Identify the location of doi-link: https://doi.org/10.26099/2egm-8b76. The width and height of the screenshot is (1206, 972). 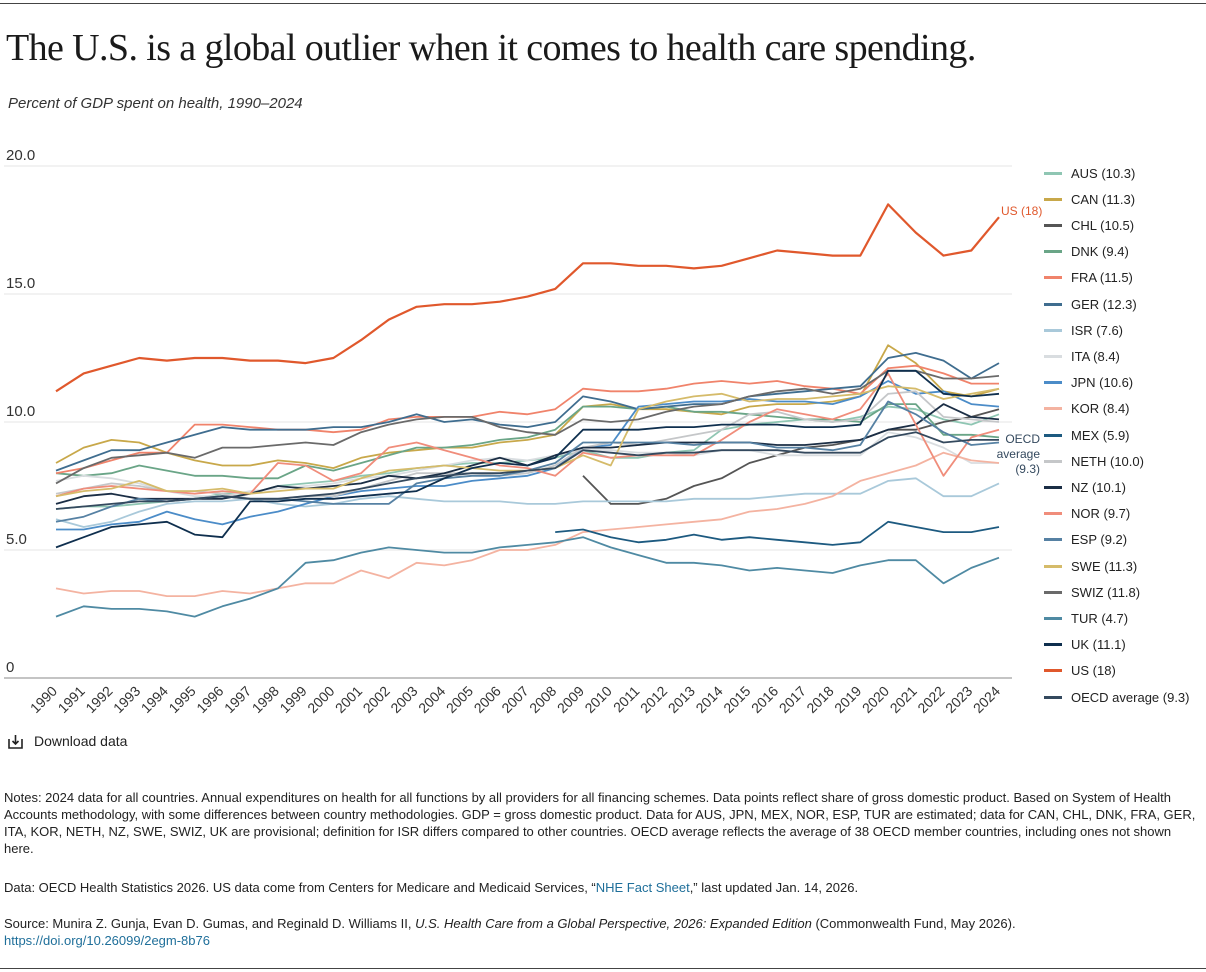
(107, 940).